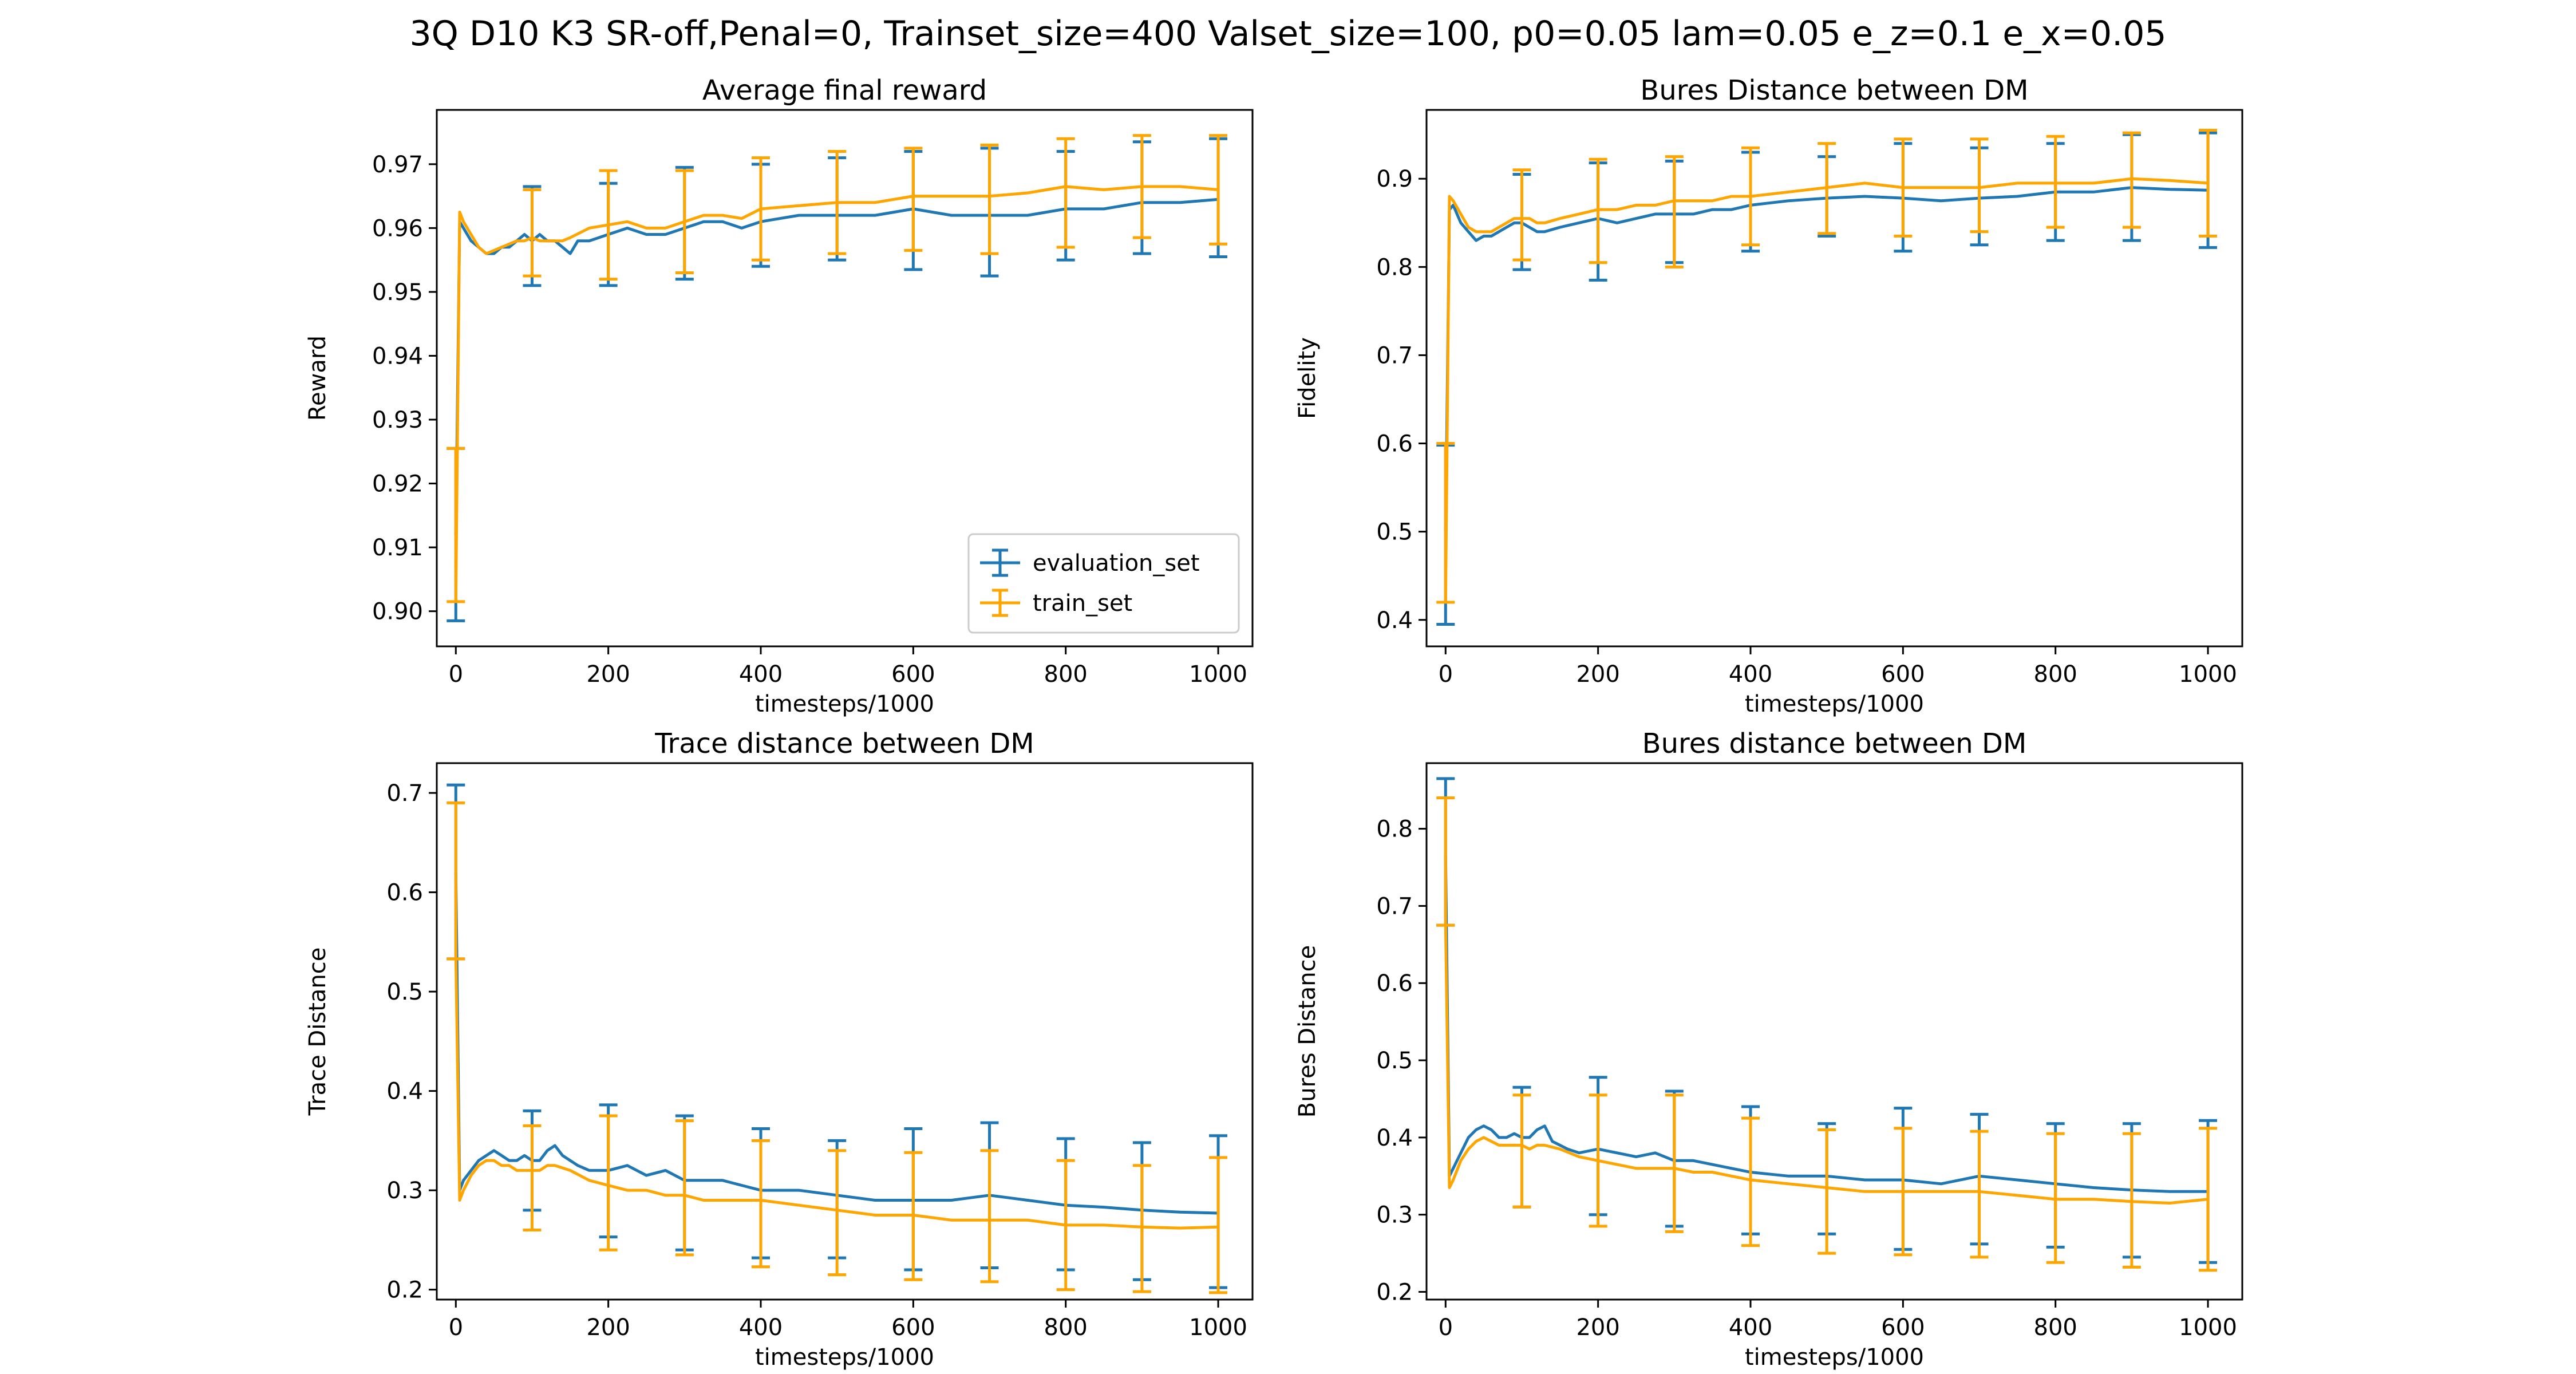  What do you see at coordinates (844, 744) in the screenshot?
I see `subplot-title: Trace distance between DM` at bounding box center [844, 744].